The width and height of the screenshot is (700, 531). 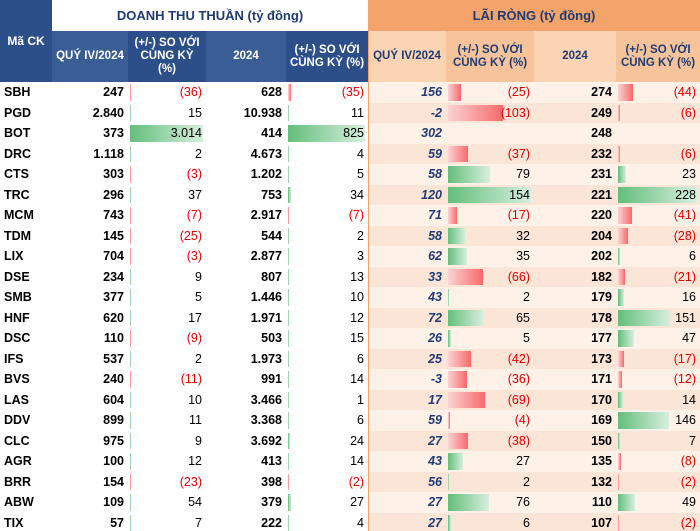 I want to click on profit-quarter-change-cell: (25), so click(x=490, y=92).